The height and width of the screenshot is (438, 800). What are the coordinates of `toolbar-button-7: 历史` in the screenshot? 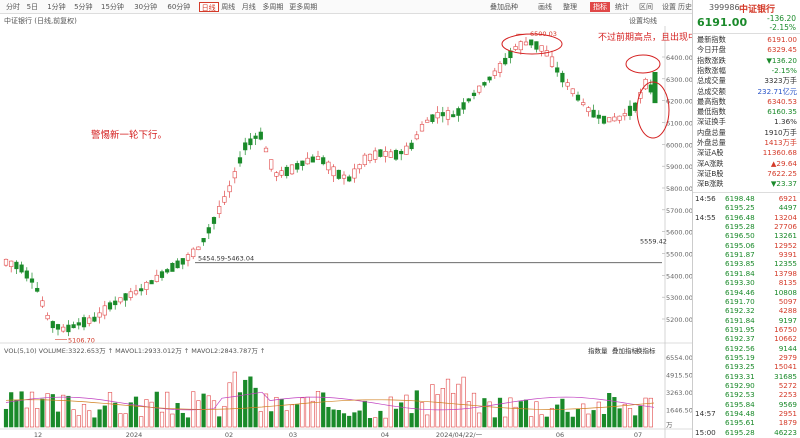 It's located at (685, 7).